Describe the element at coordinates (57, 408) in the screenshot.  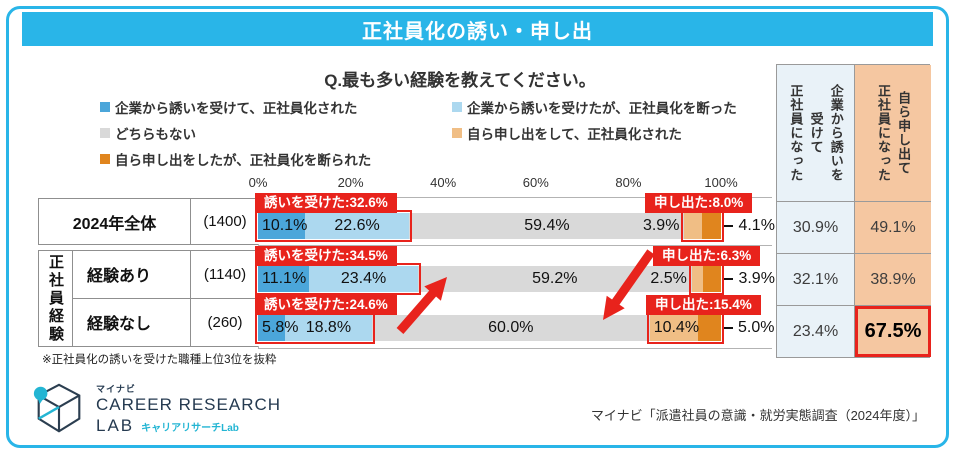
I see `logo-cube-icon` at that location.